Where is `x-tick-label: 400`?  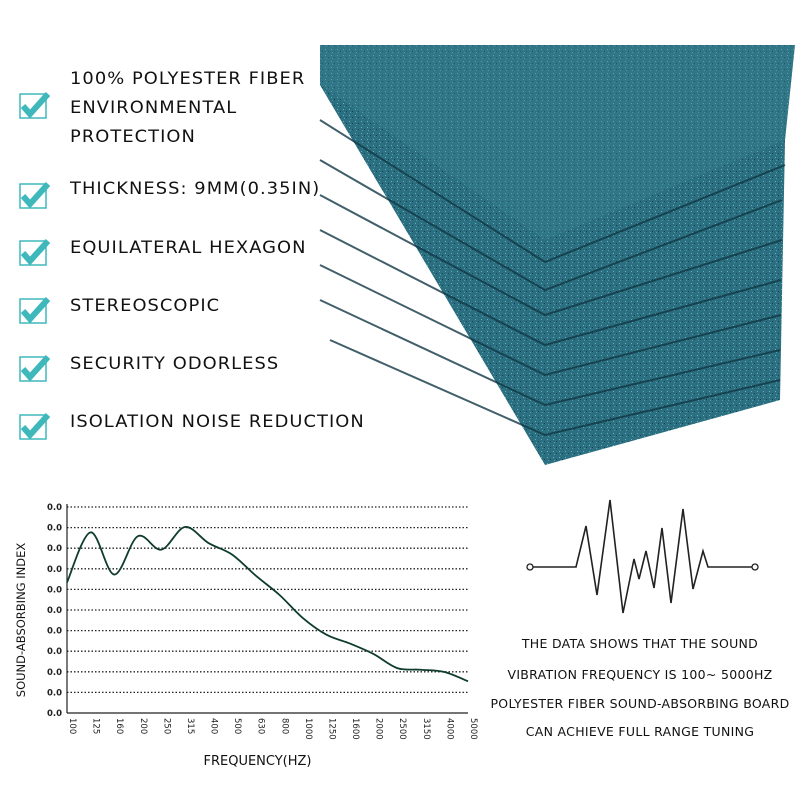
x-tick-label: 400 is located at coordinates (214, 726).